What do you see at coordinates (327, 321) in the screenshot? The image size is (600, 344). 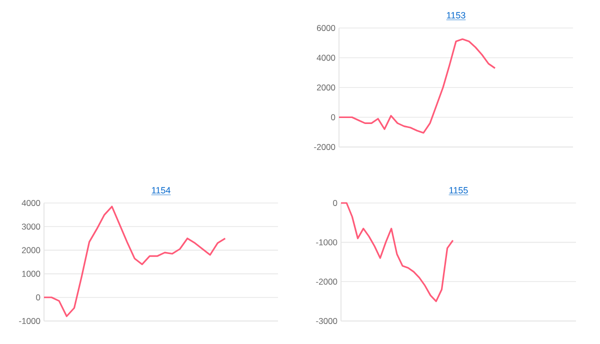 I see `y-tick-label: -3000` at bounding box center [327, 321].